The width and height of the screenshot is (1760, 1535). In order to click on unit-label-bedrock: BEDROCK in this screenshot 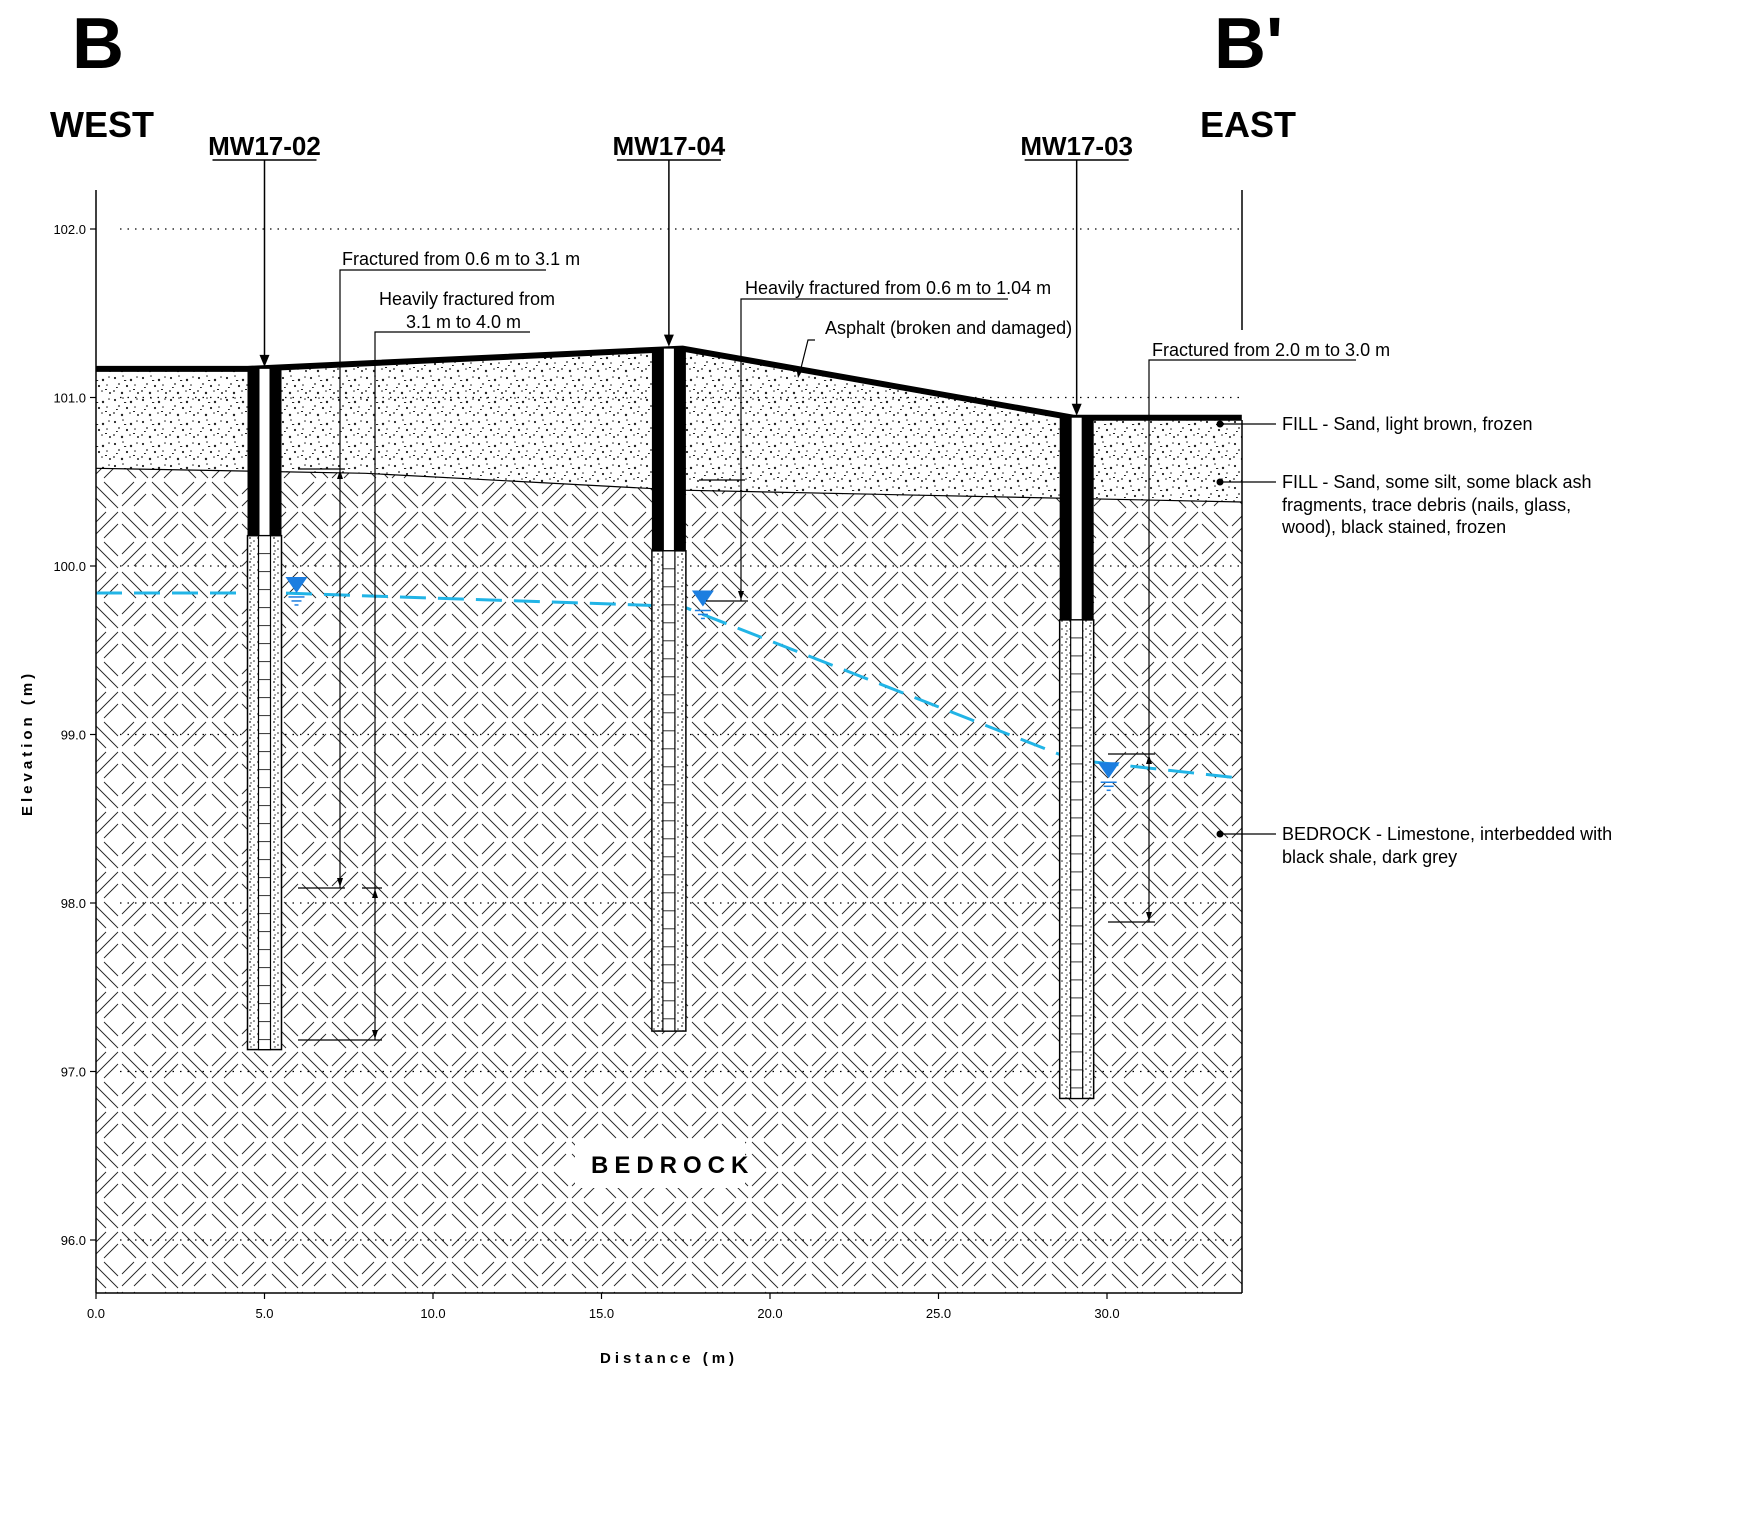, I will do `click(672, 1165)`.